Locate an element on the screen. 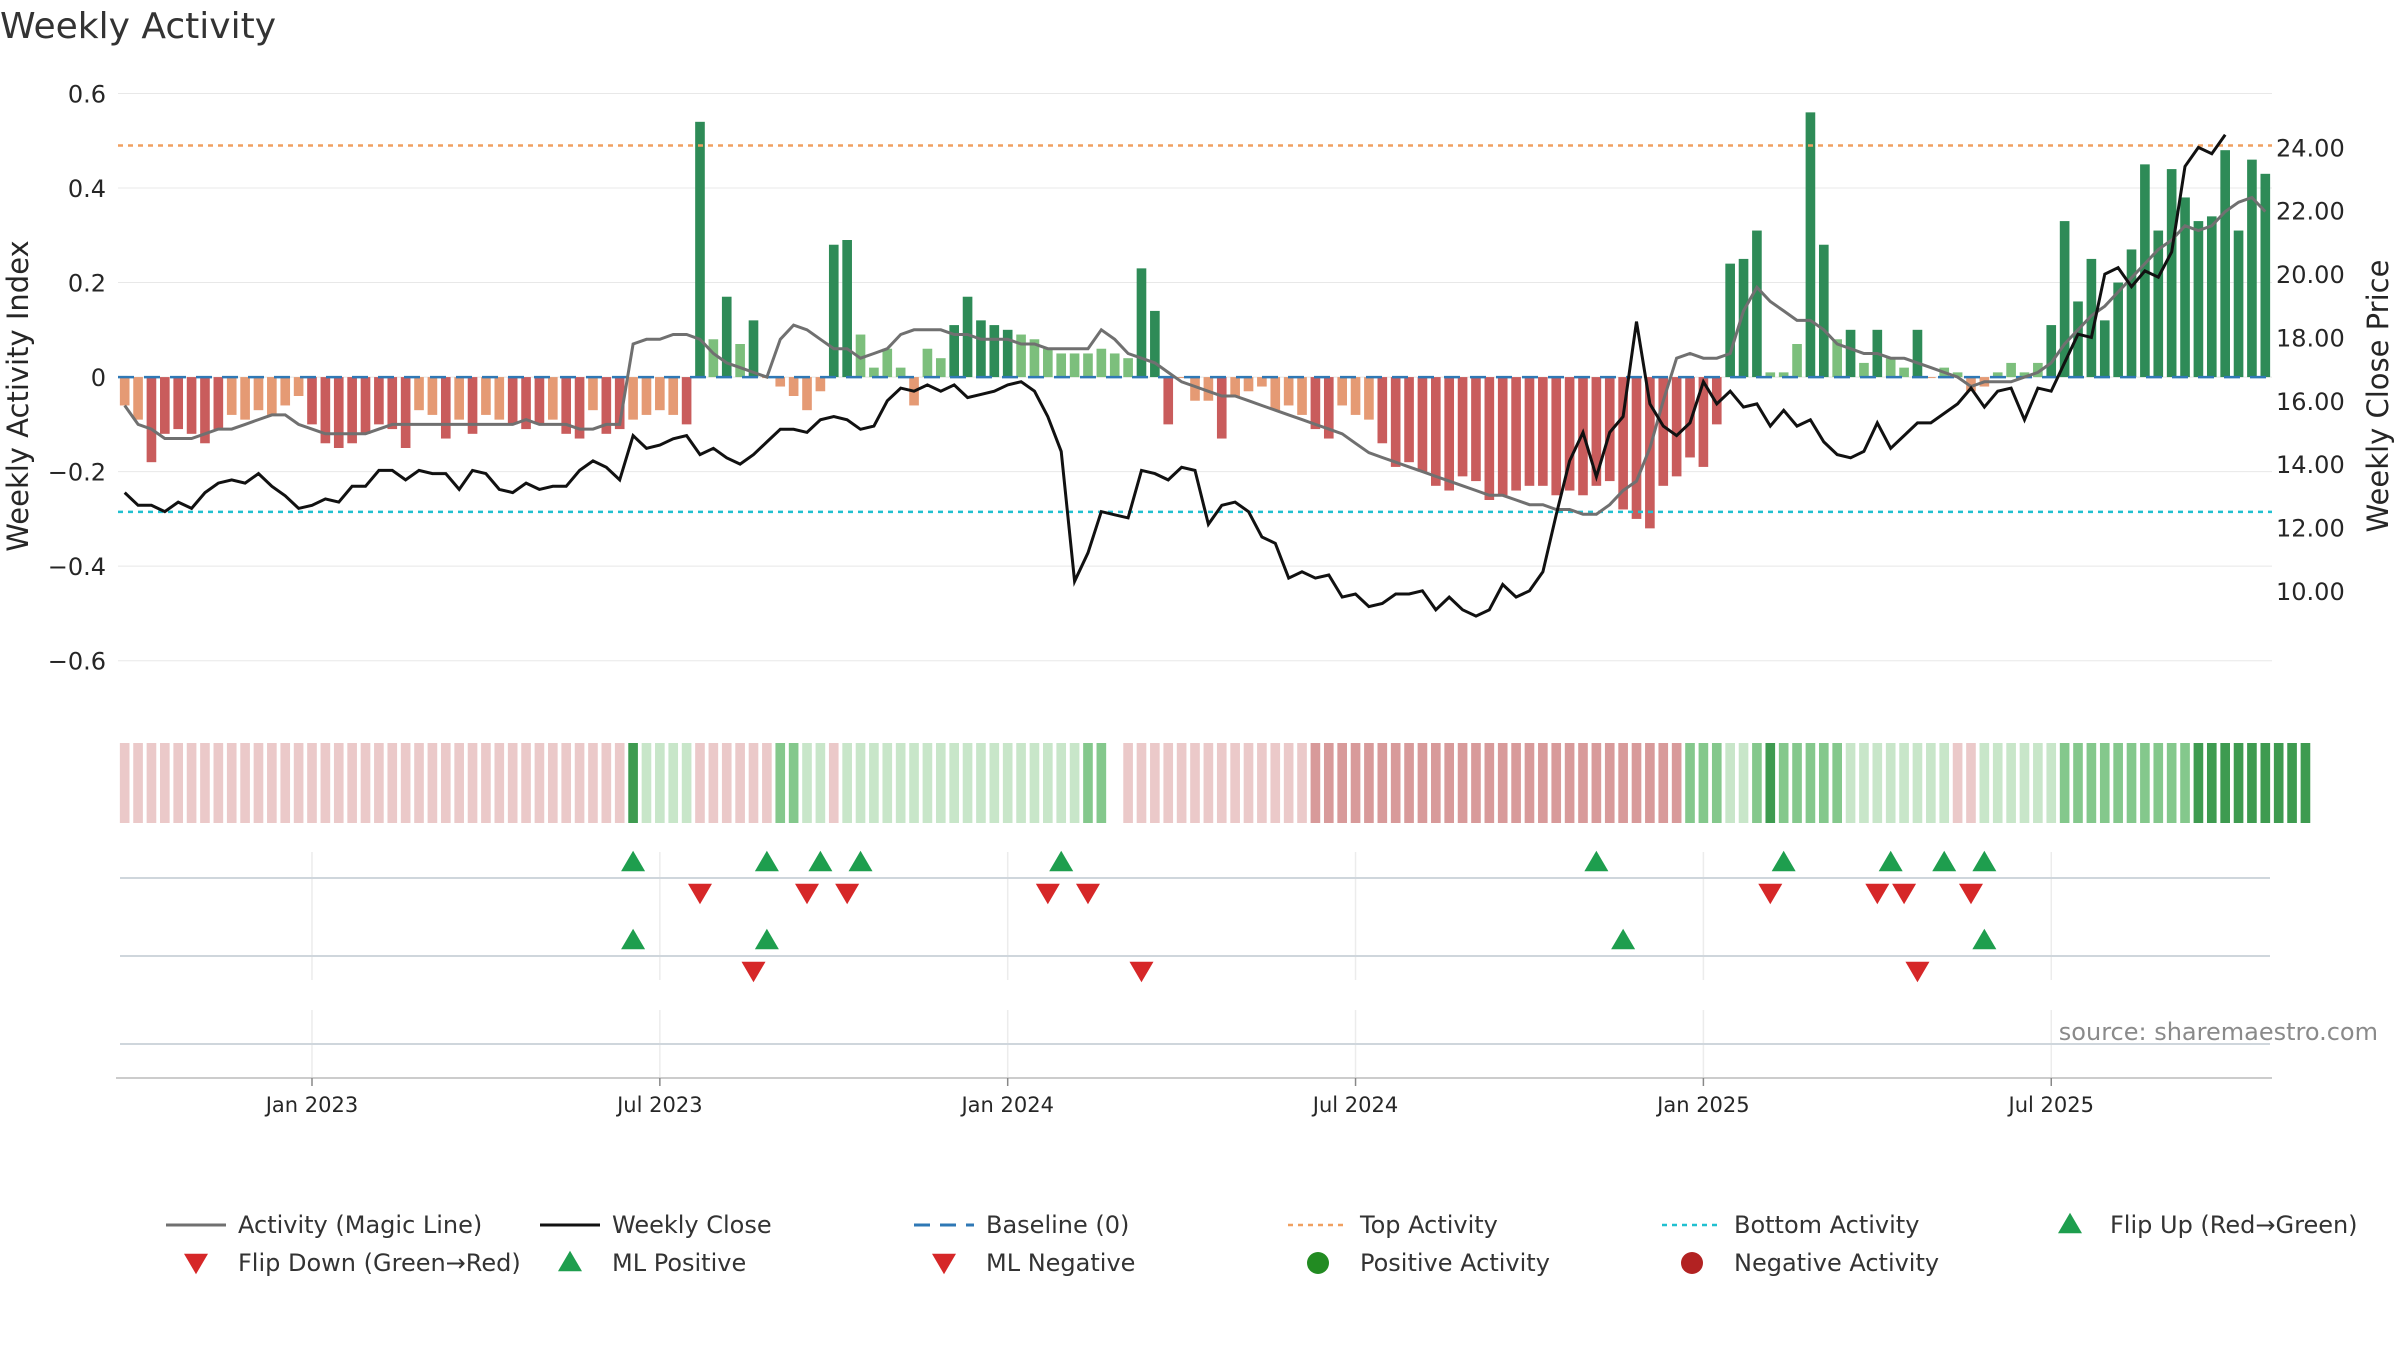 Image resolution: width=2400 pixels, height=1354 pixels. legend-label: ML Negative is located at coordinates (1060, 1263).